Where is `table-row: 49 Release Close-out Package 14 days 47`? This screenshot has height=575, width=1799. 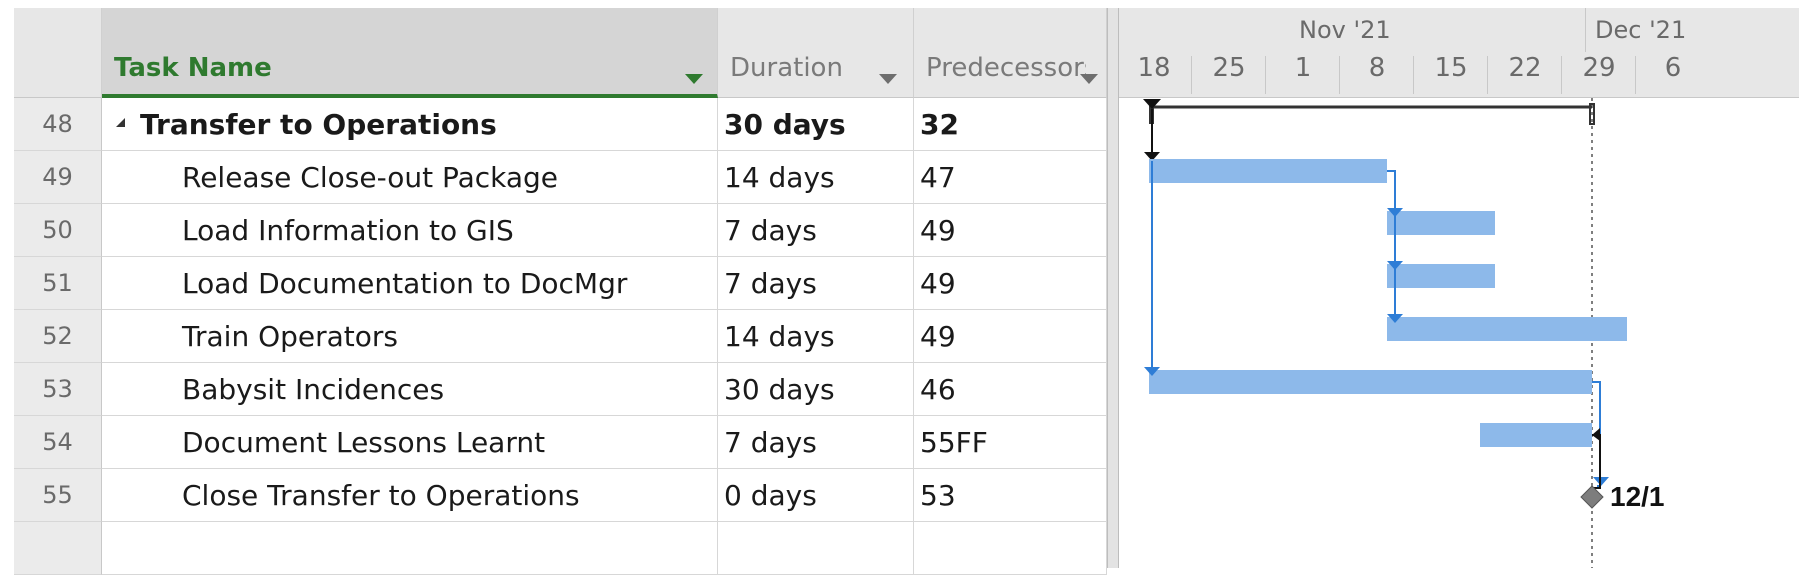
table-row: 49 Release Close-out Package 14 days 47 is located at coordinates (560, 177).